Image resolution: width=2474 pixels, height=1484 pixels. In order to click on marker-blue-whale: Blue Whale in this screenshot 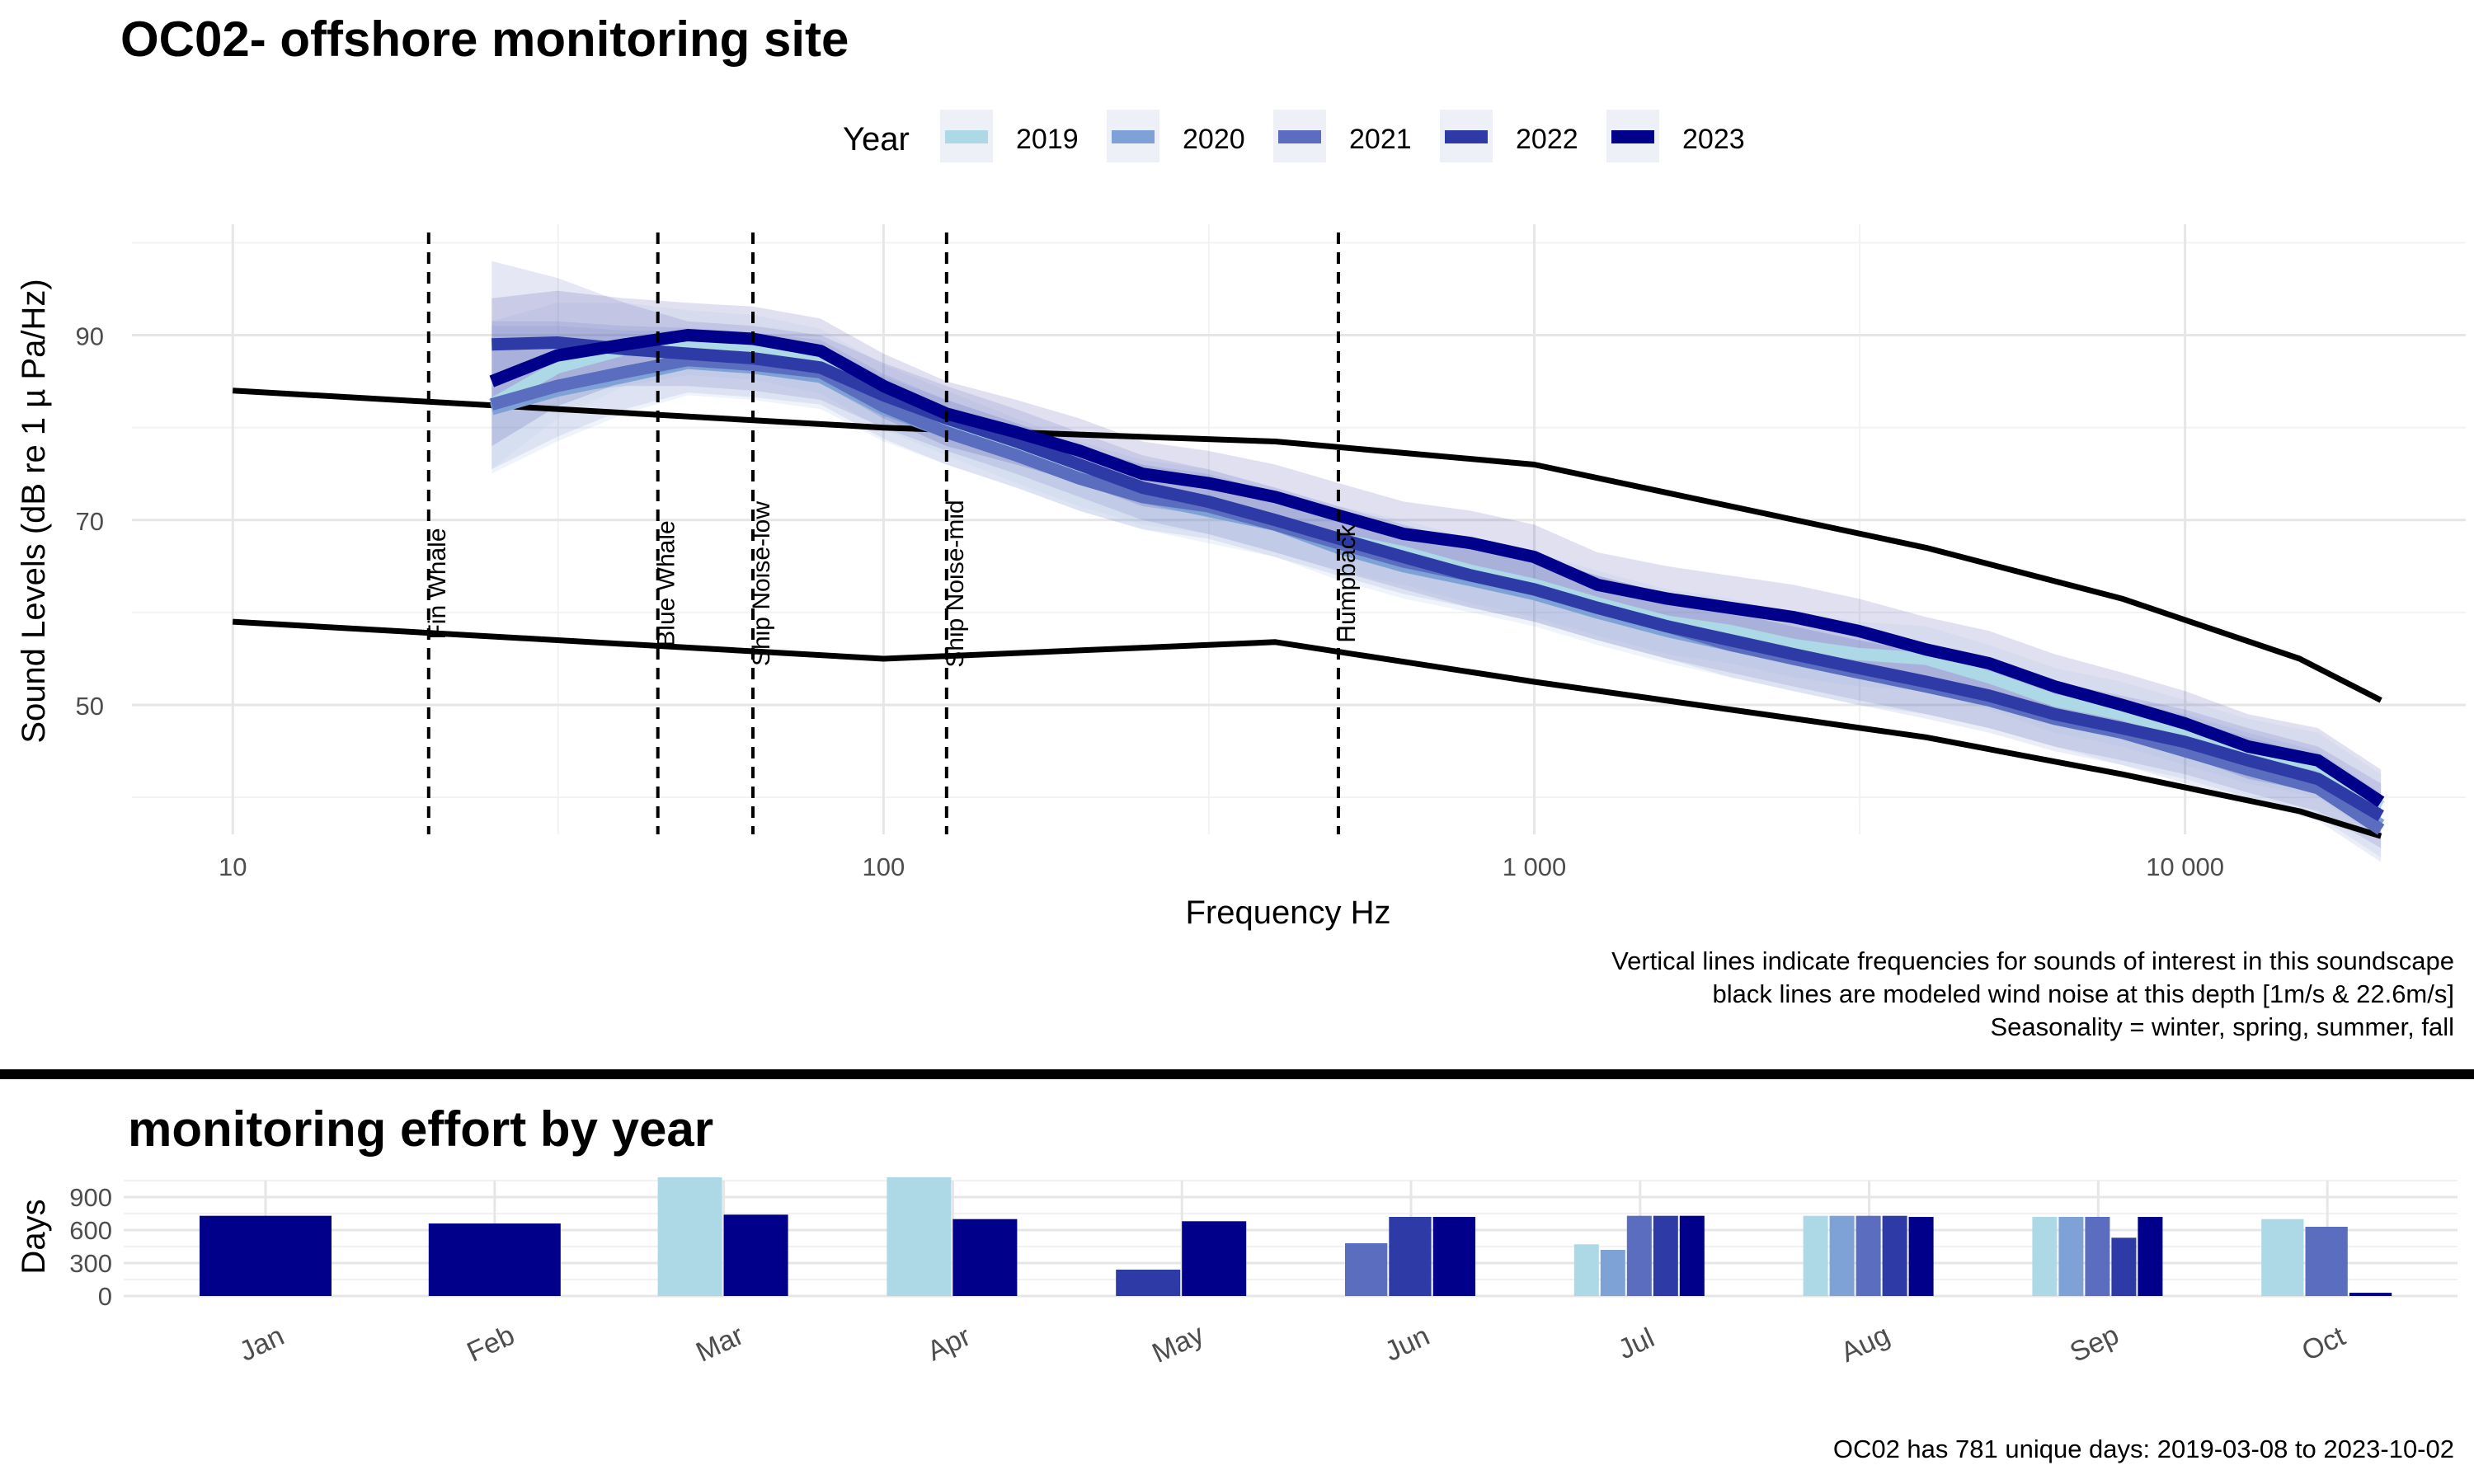, I will do `click(666, 533)`.